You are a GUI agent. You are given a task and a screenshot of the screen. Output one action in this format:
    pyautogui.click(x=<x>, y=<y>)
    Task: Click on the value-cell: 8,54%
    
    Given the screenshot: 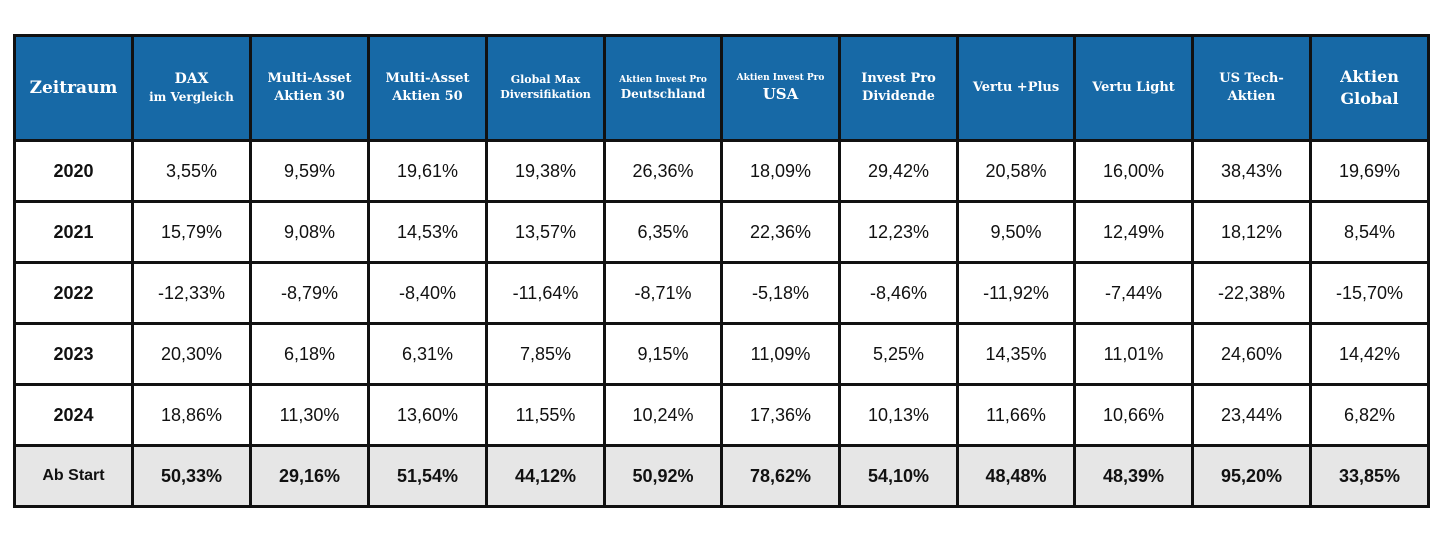 What is the action you would take?
    pyautogui.click(x=1369, y=232)
    